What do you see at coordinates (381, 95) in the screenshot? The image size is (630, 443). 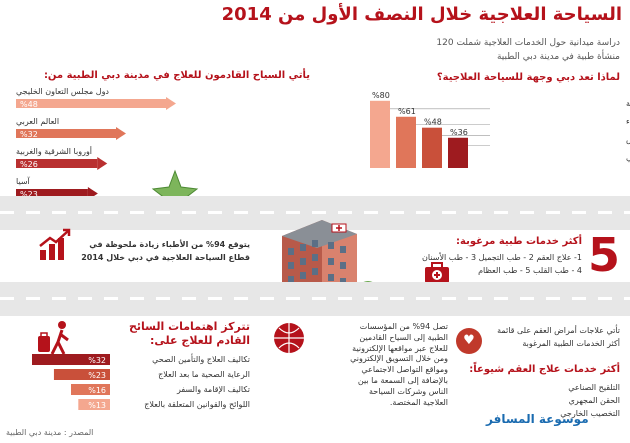 I see `why-value-label: %80` at bounding box center [381, 95].